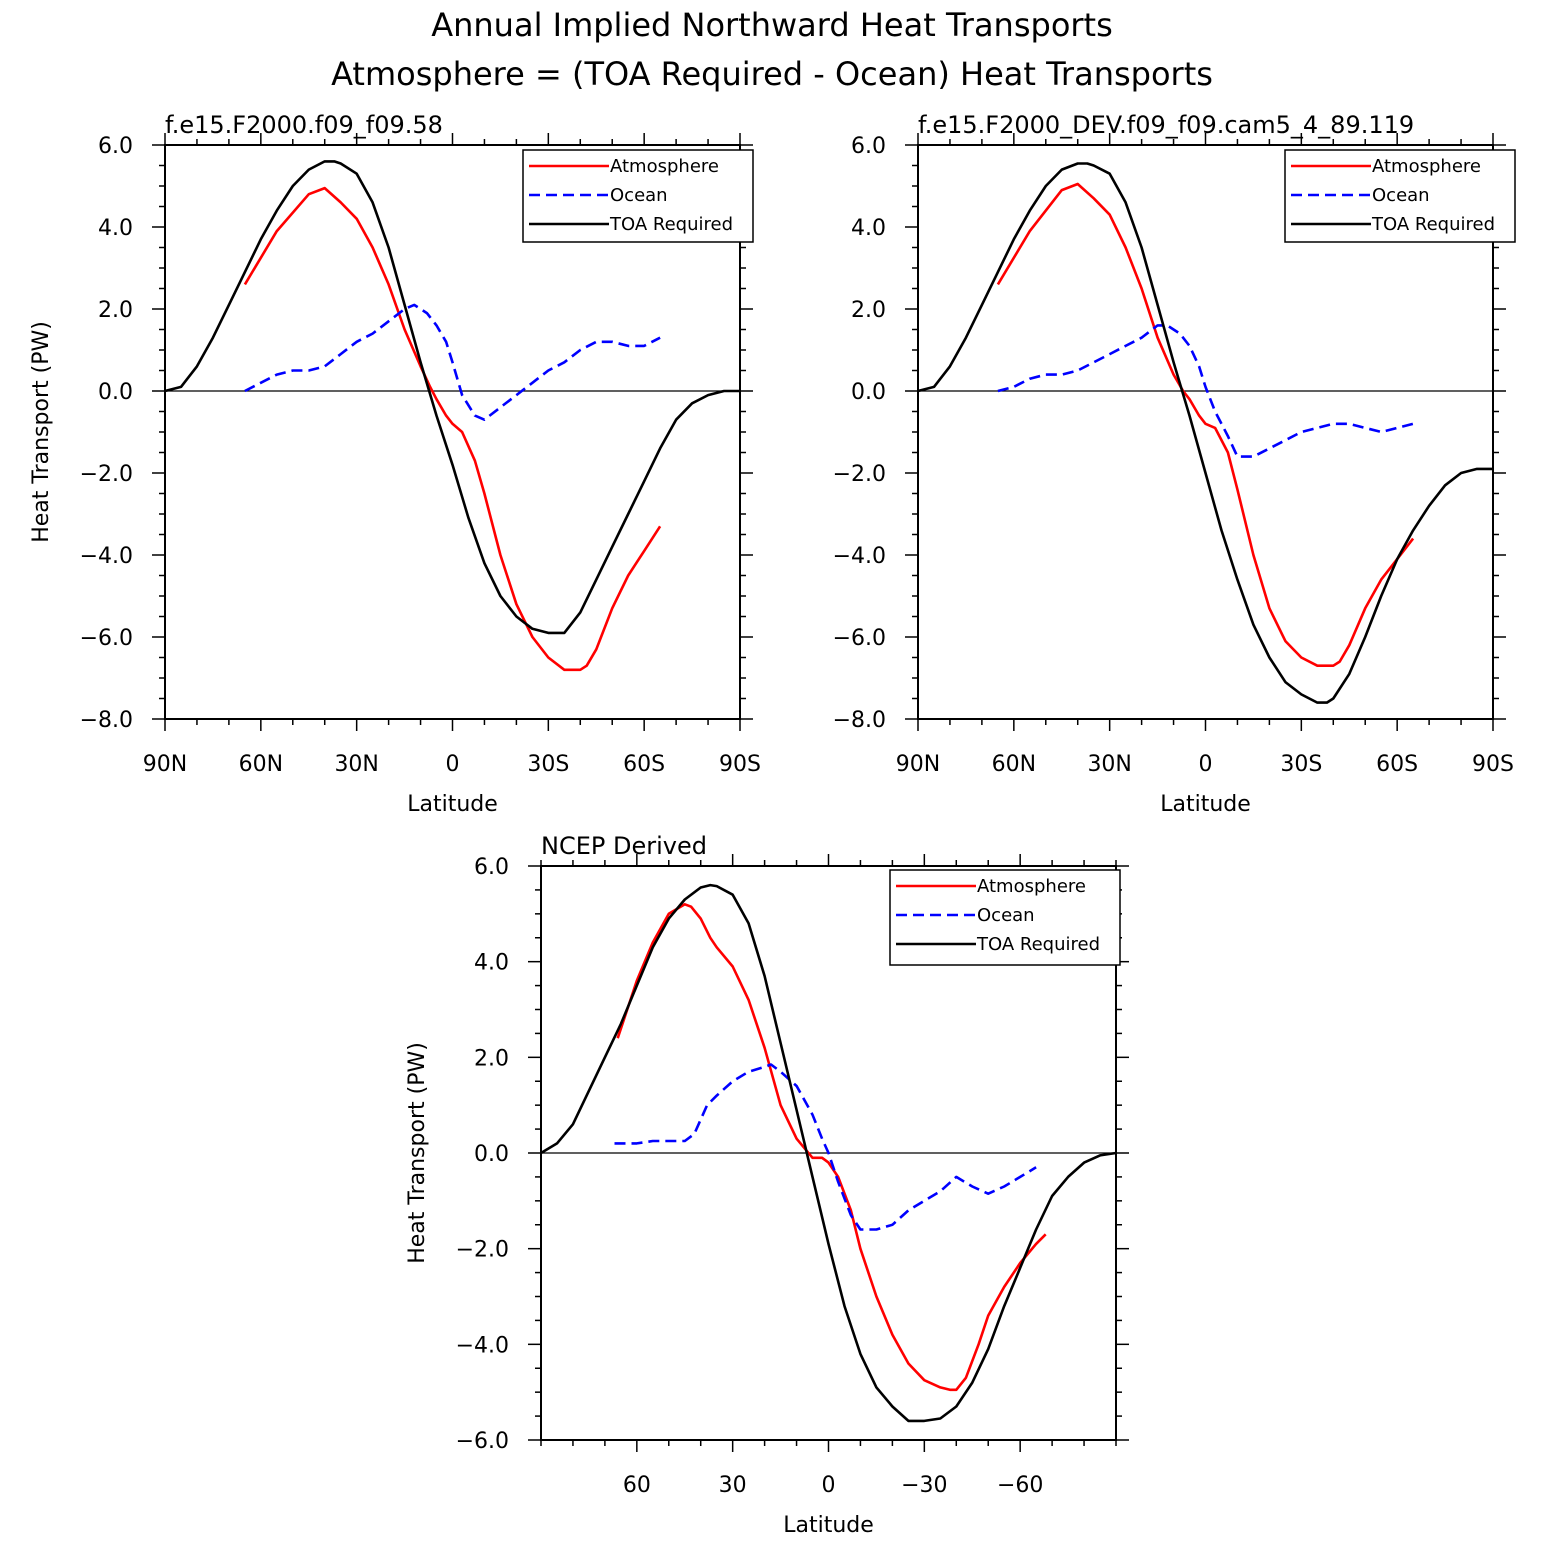  What do you see at coordinates (924, 1485) in the screenshot?
I see `x-tick-label: −30` at bounding box center [924, 1485].